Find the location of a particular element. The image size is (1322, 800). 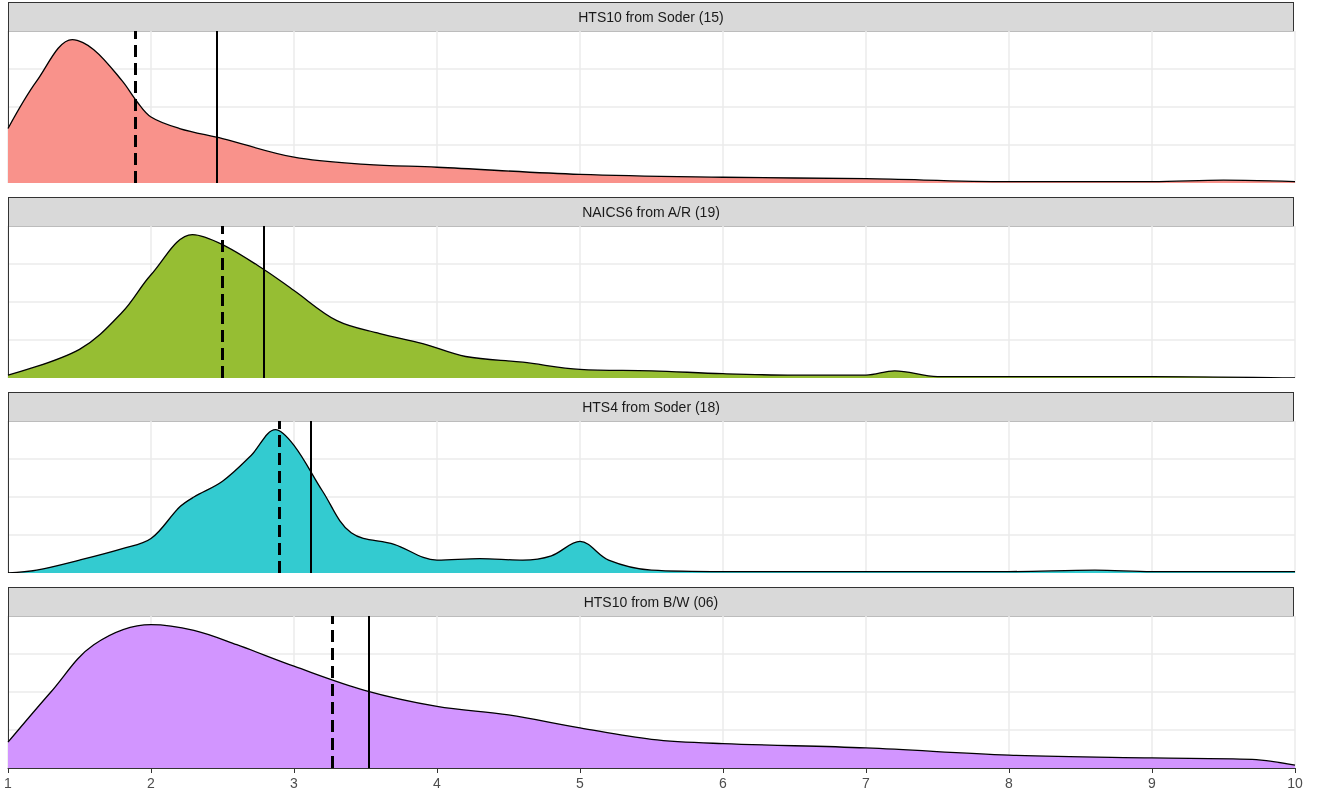

x-tick-label: 8 is located at coordinates (1009, 783).